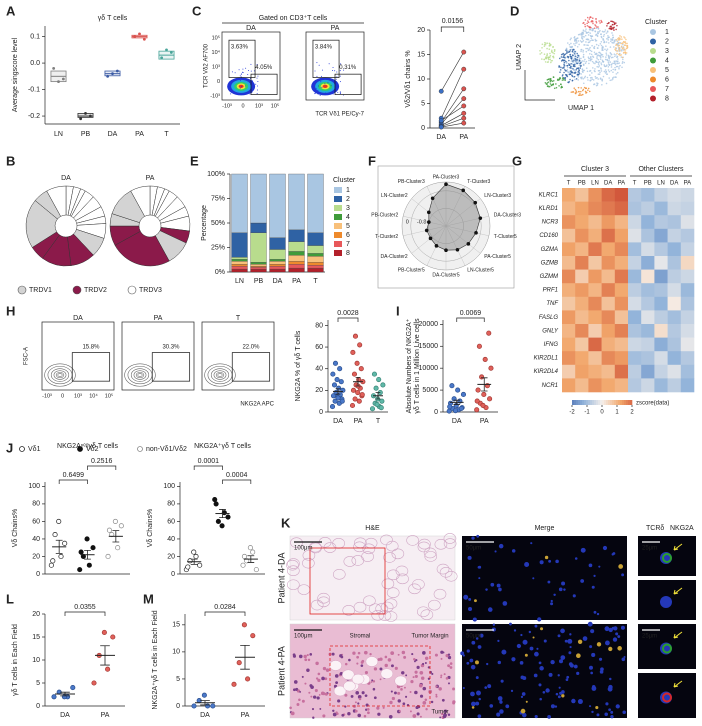 Image resolution: width=702 pixels, height=726 pixels. Describe the element at coordinates (148, 598) in the screenshot. I see `panel-letter: M` at that location.